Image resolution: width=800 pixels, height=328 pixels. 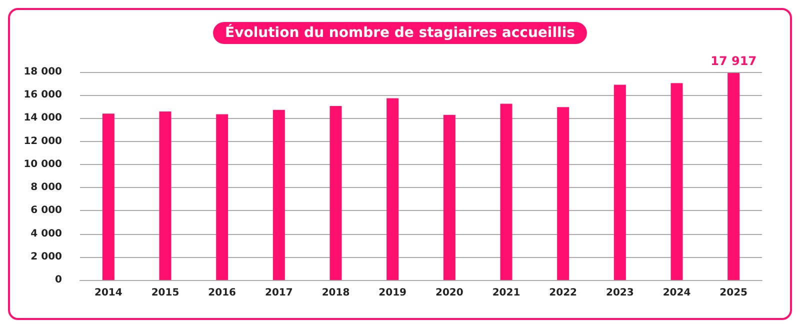 What do you see at coordinates (734, 293) in the screenshot?
I see `x-tick-label: 2025` at bounding box center [734, 293].